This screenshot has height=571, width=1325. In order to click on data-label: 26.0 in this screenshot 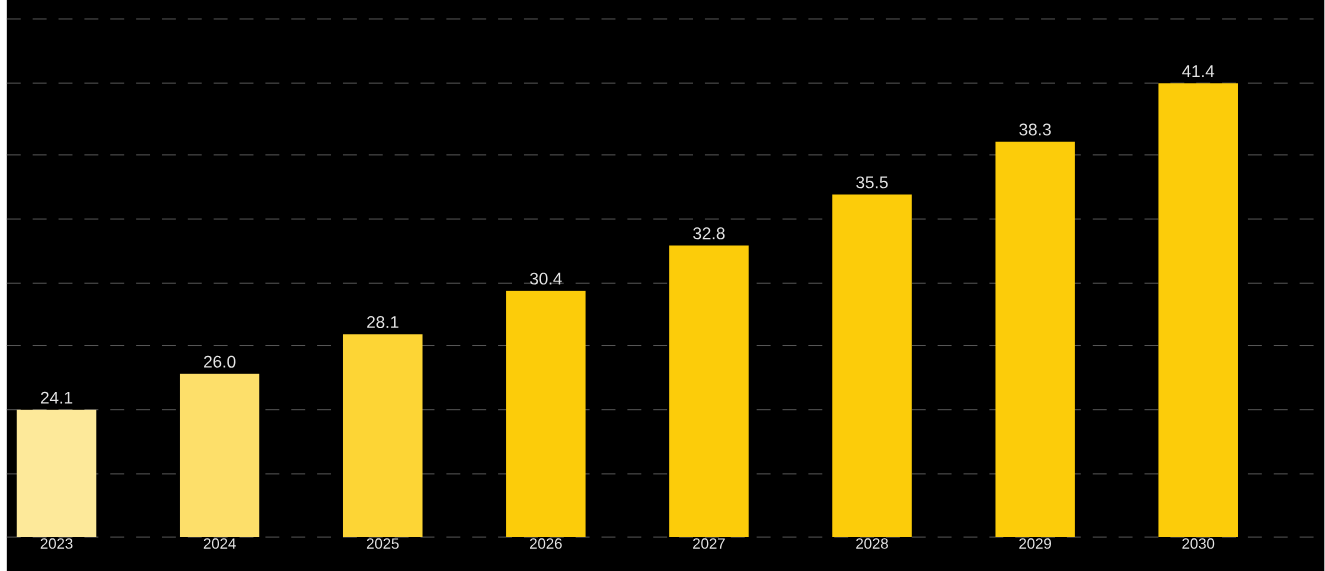, I will do `click(220, 361)`.